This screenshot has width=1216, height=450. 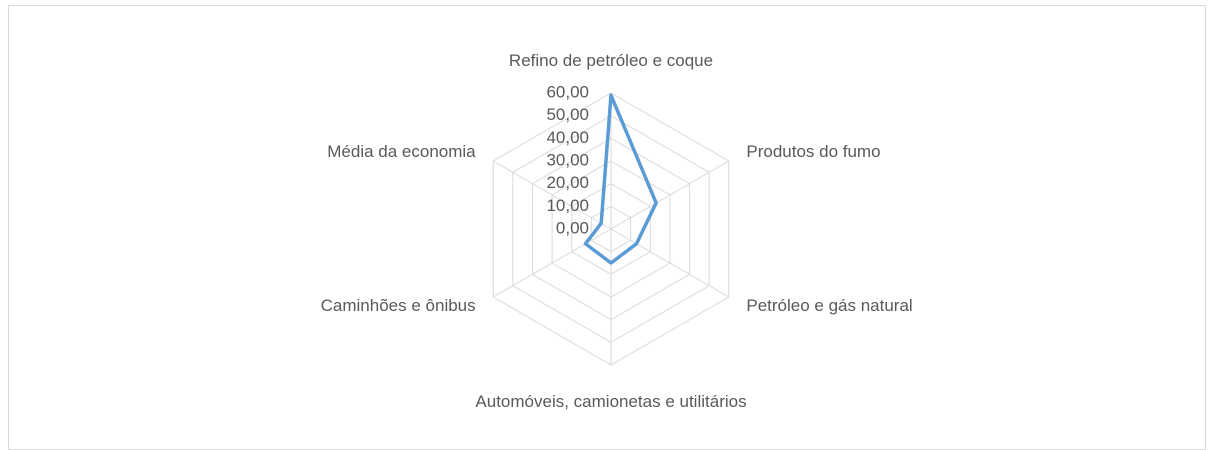 What do you see at coordinates (567, 205) in the screenshot?
I see `y-tick-label: 10,00` at bounding box center [567, 205].